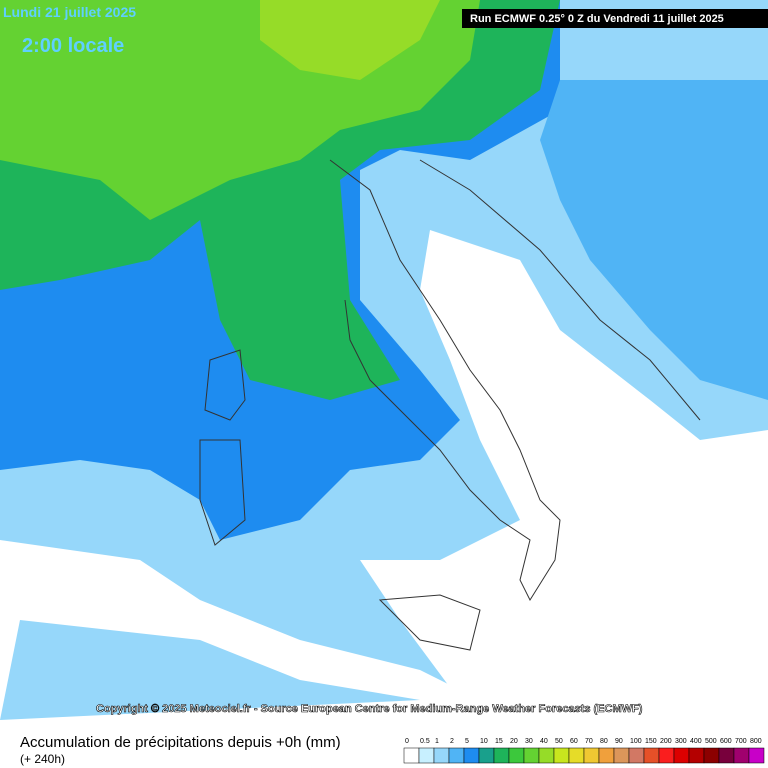  Describe the element at coordinates (452, 741) in the screenshot. I see `legend-label: 2` at that location.